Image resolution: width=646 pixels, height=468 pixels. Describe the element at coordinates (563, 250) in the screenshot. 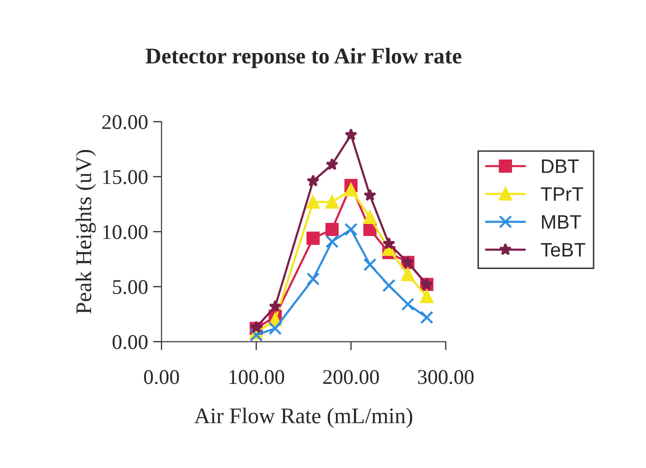

I see `legend-label: TeBT` at that location.